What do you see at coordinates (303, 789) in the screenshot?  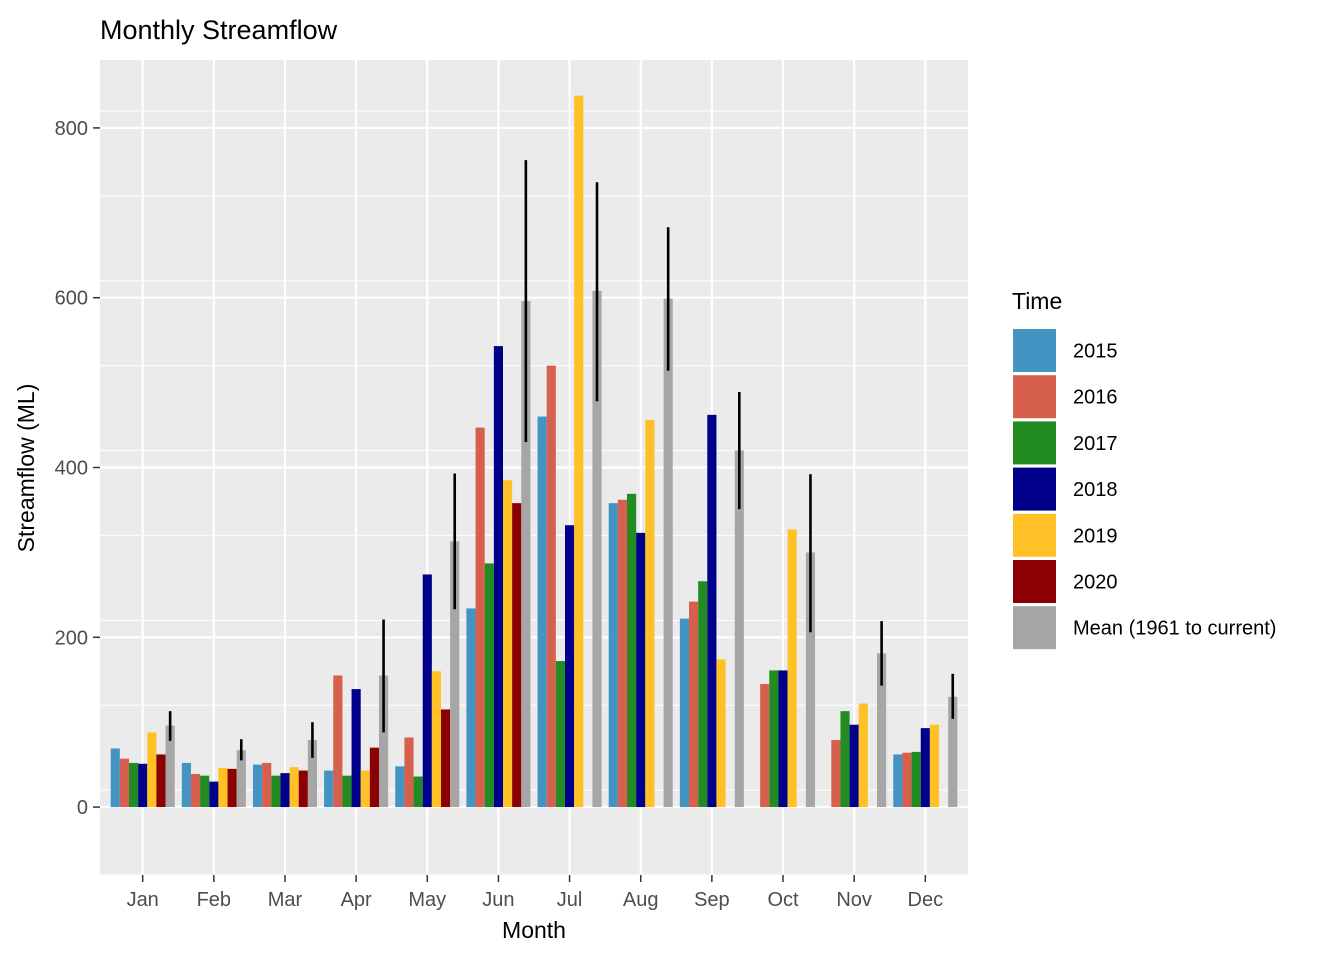 I see `bar-2020-mar` at bounding box center [303, 789].